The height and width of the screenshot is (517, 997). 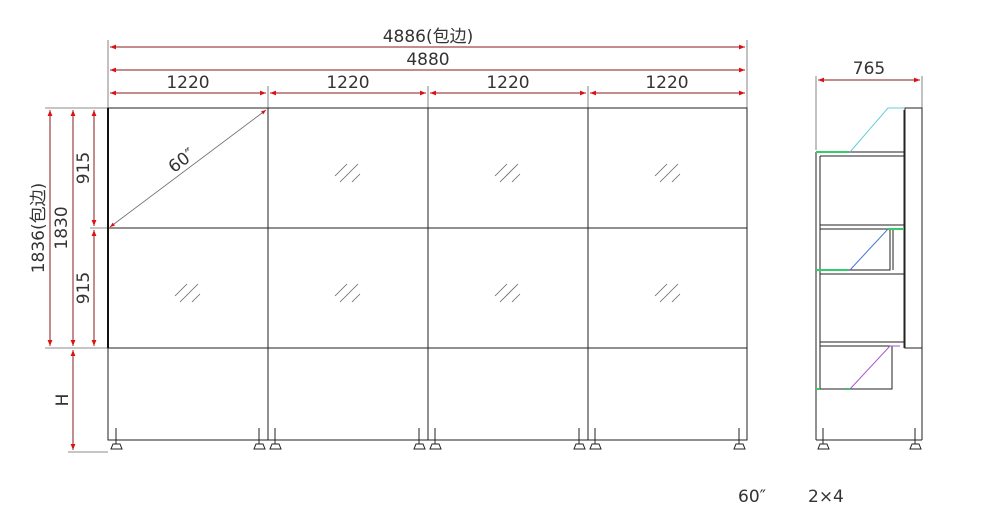 What do you see at coordinates (791, 497) in the screenshot?
I see `caption: 60″ 2×4` at bounding box center [791, 497].